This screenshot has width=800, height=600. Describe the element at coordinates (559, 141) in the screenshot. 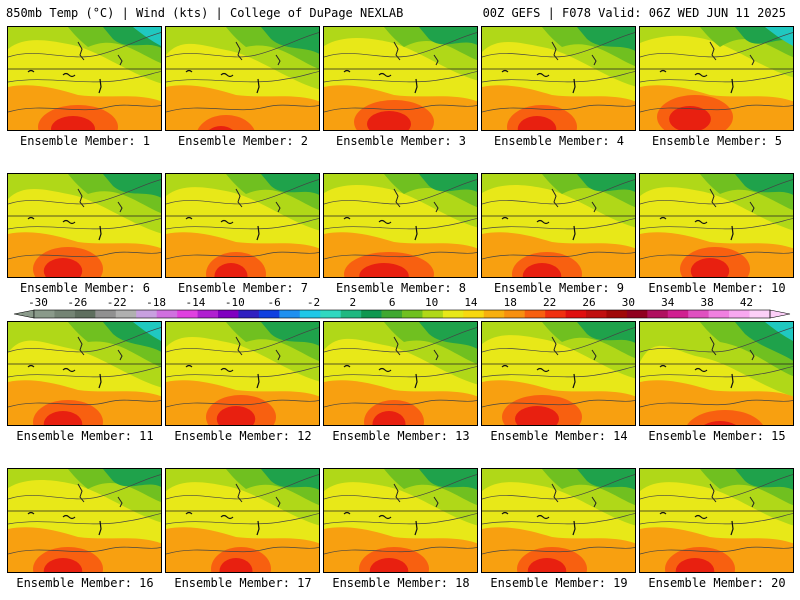

I see `member-caption: Ensemble Member: 4` at that location.